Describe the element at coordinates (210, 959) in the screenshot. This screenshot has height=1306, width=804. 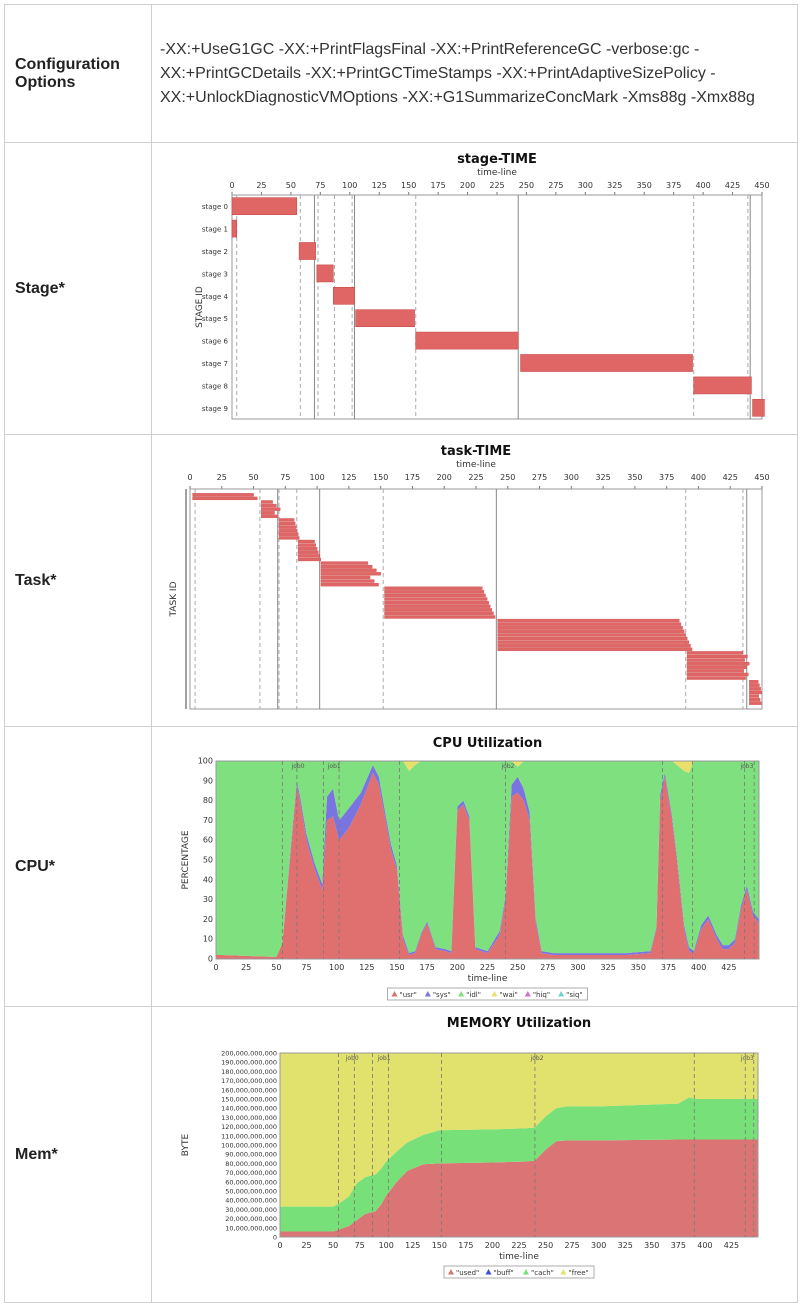
I see `y-tick-label: 0` at that location.